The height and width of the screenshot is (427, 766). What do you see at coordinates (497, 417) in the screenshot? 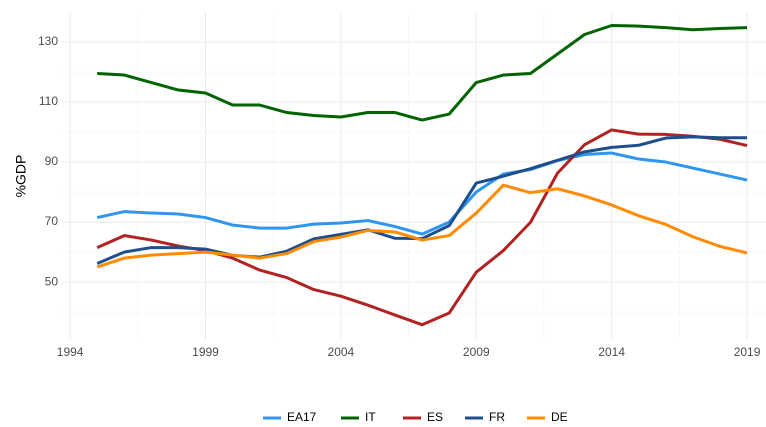
I see `legend-label: FR` at bounding box center [497, 417].